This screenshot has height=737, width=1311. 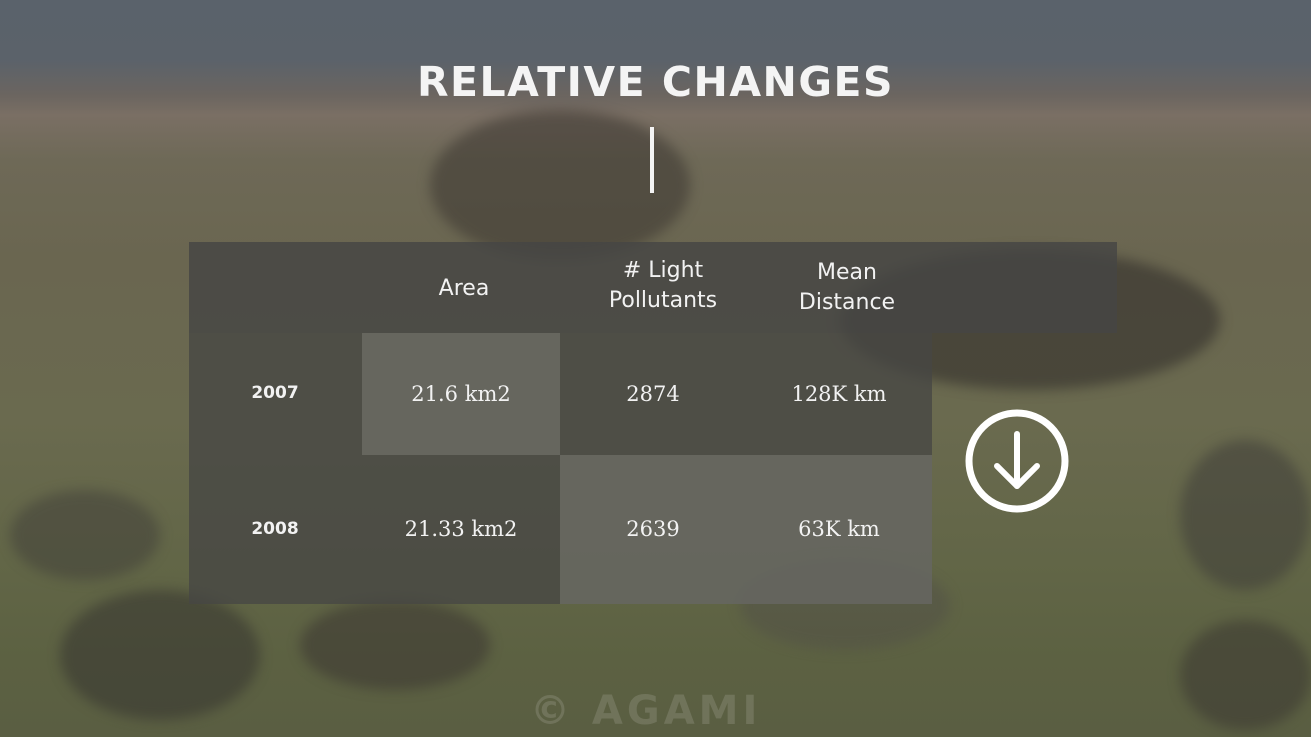 I want to click on column-header-mean-distance: Mean Distance, so click(x=847, y=287).